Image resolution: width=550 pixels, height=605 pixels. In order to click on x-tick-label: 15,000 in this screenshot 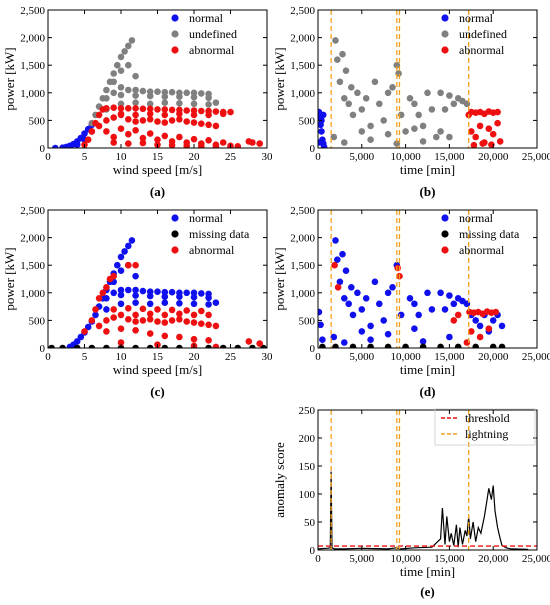, I will do `click(449, 157)`.